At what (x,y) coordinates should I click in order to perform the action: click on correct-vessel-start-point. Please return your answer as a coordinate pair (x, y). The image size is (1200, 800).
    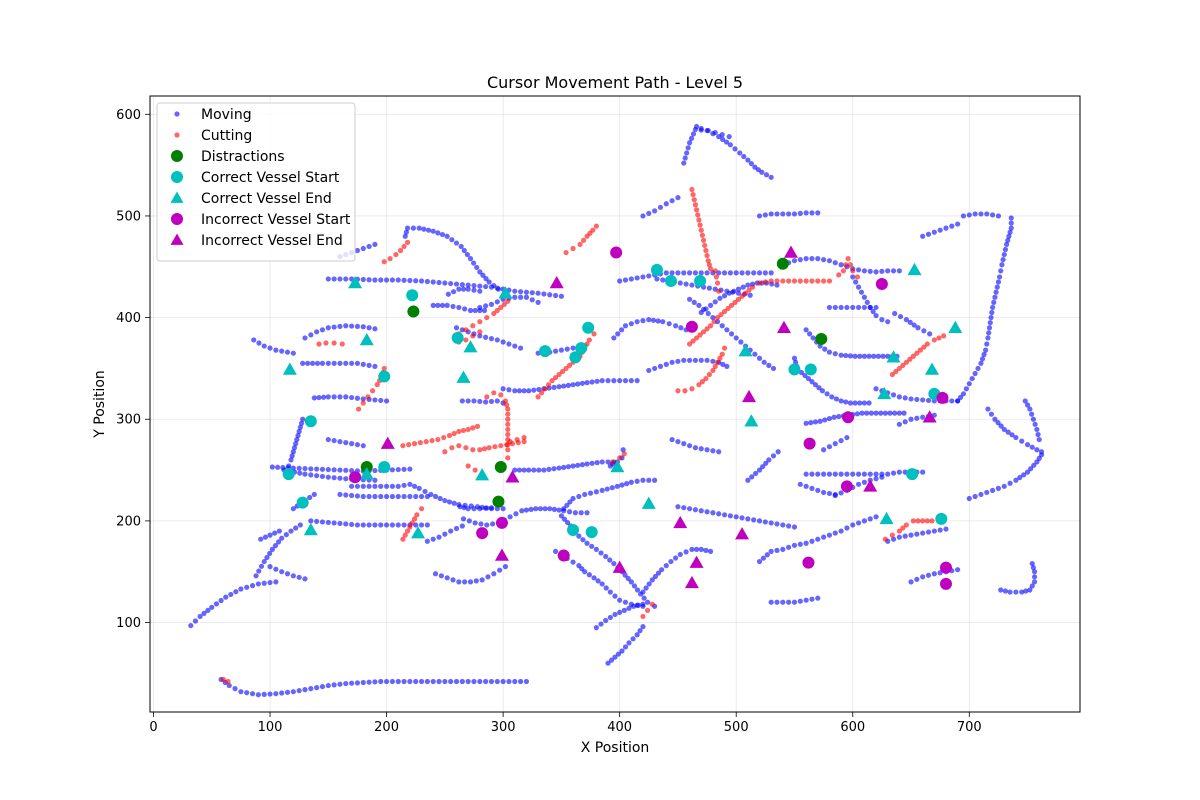
    Looking at the image, I should click on (302, 502).